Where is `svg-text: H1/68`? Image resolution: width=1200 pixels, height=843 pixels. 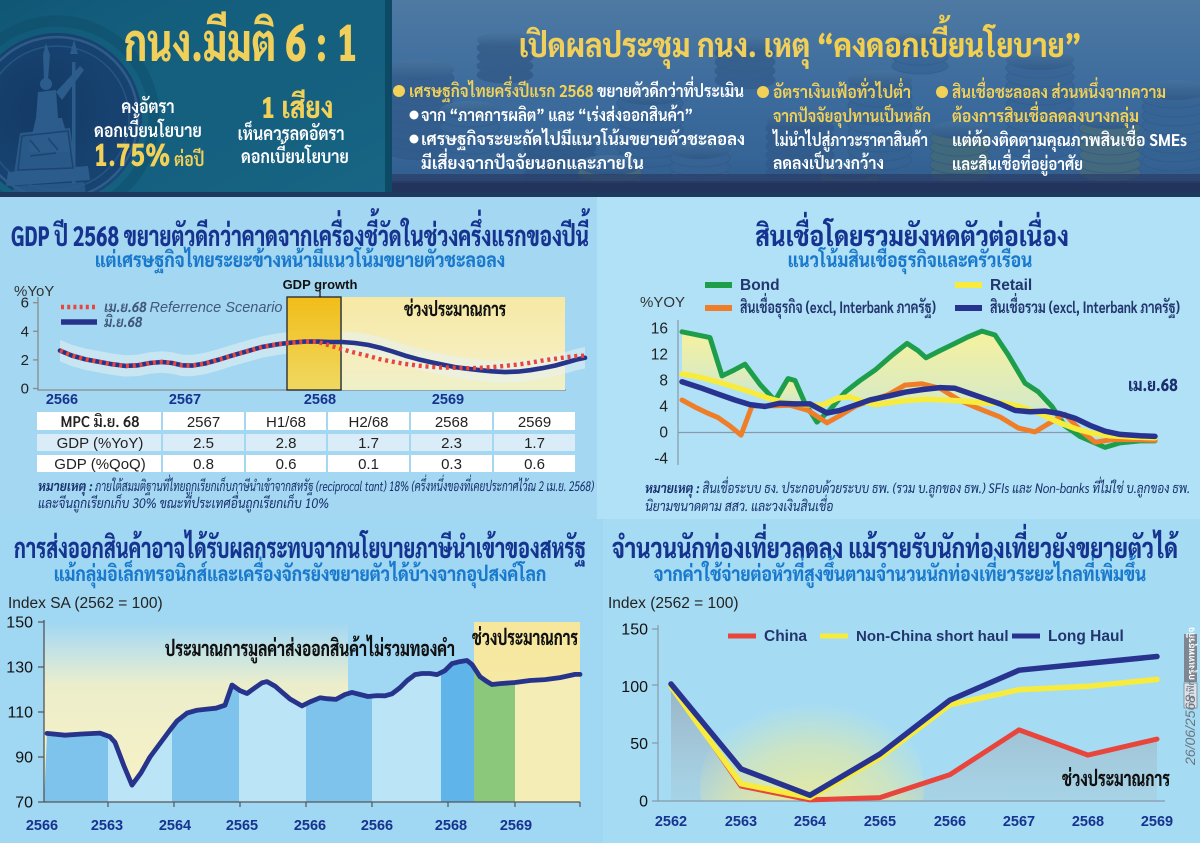 svg-text: H1/68 is located at coordinates (286, 422).